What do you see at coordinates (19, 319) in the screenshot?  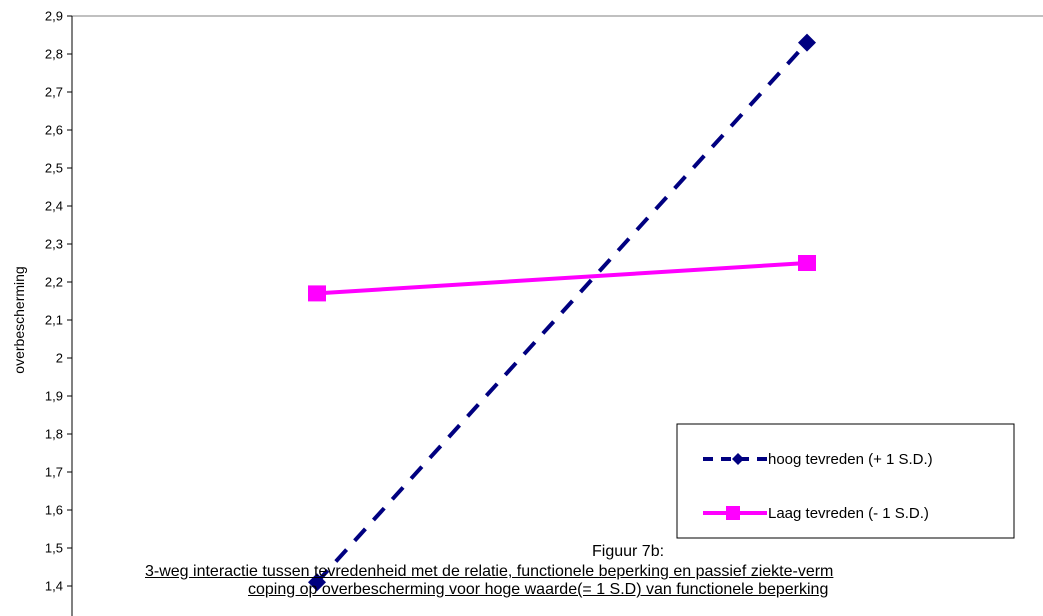 I see `y-axis-title: overbescherming` at bounding box center [19, 319].